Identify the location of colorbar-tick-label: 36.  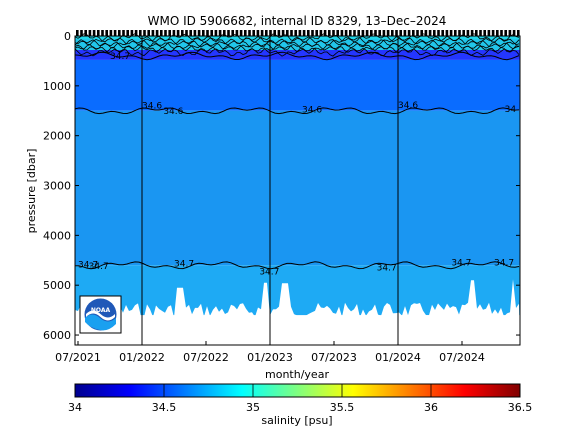
(431, 407).